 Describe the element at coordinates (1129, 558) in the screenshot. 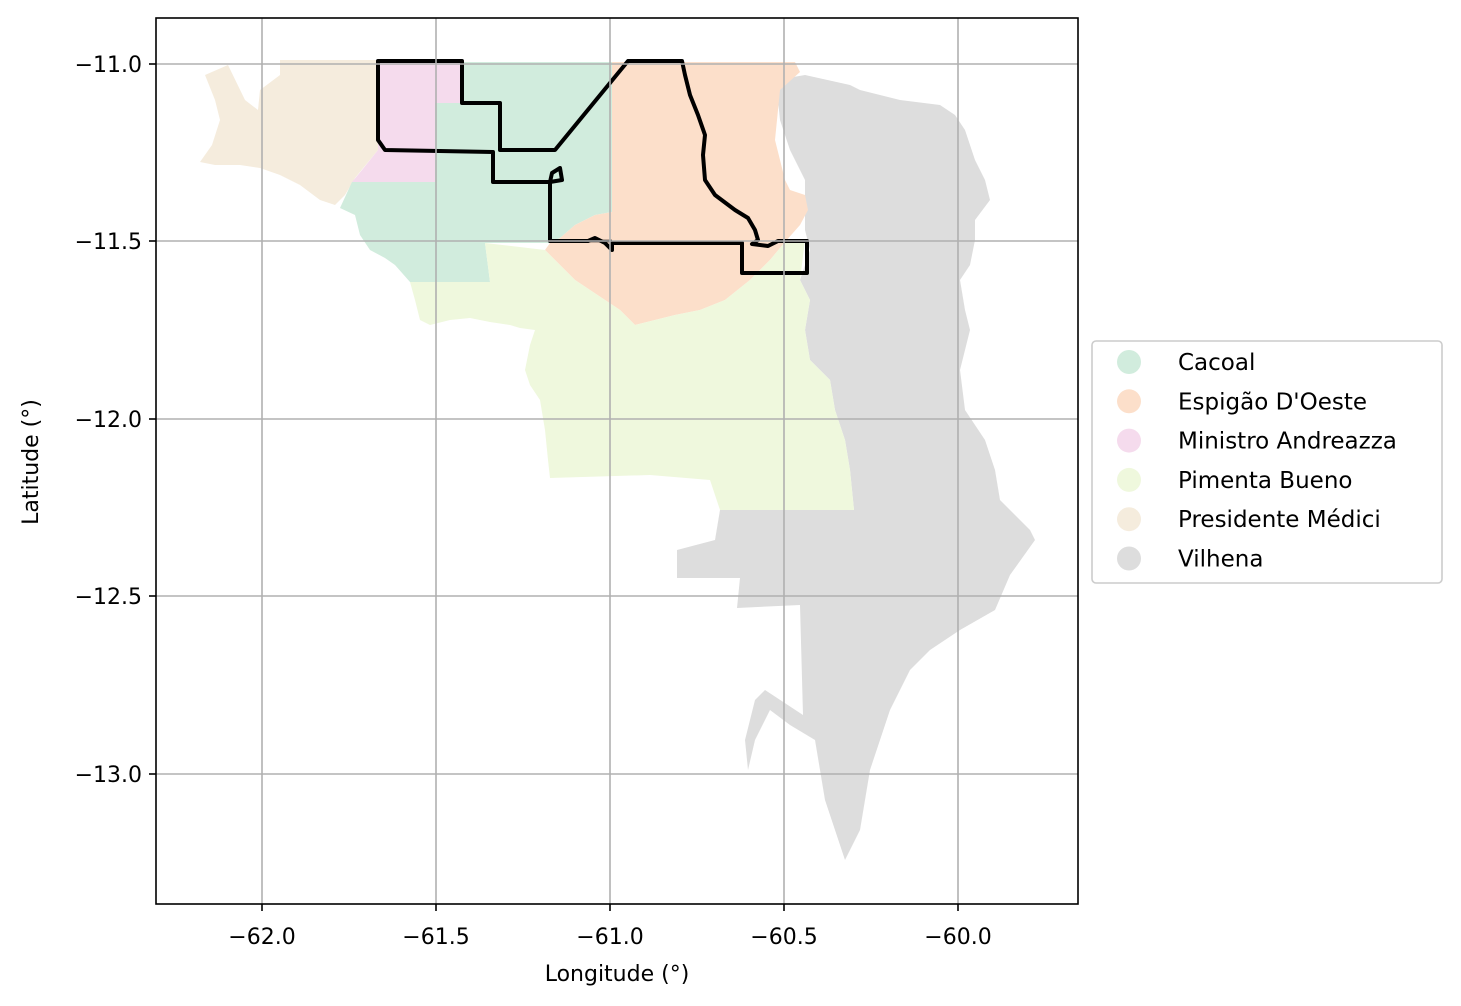

I see `legend-marker-vilhena` at that location.